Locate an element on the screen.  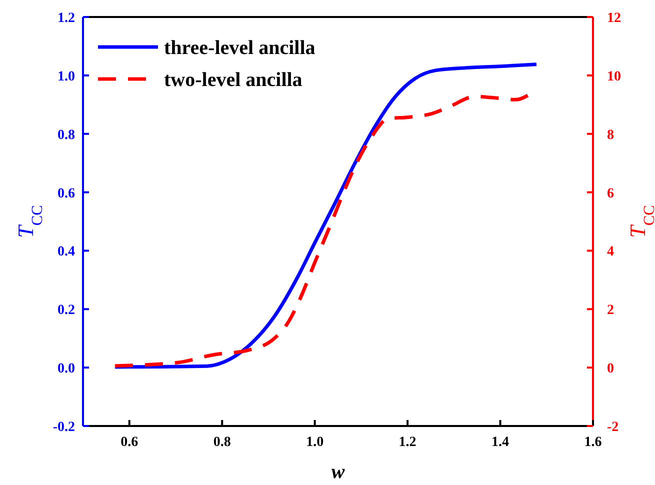
x-tick-label: 1.0 is located at coordinates (315, 442).